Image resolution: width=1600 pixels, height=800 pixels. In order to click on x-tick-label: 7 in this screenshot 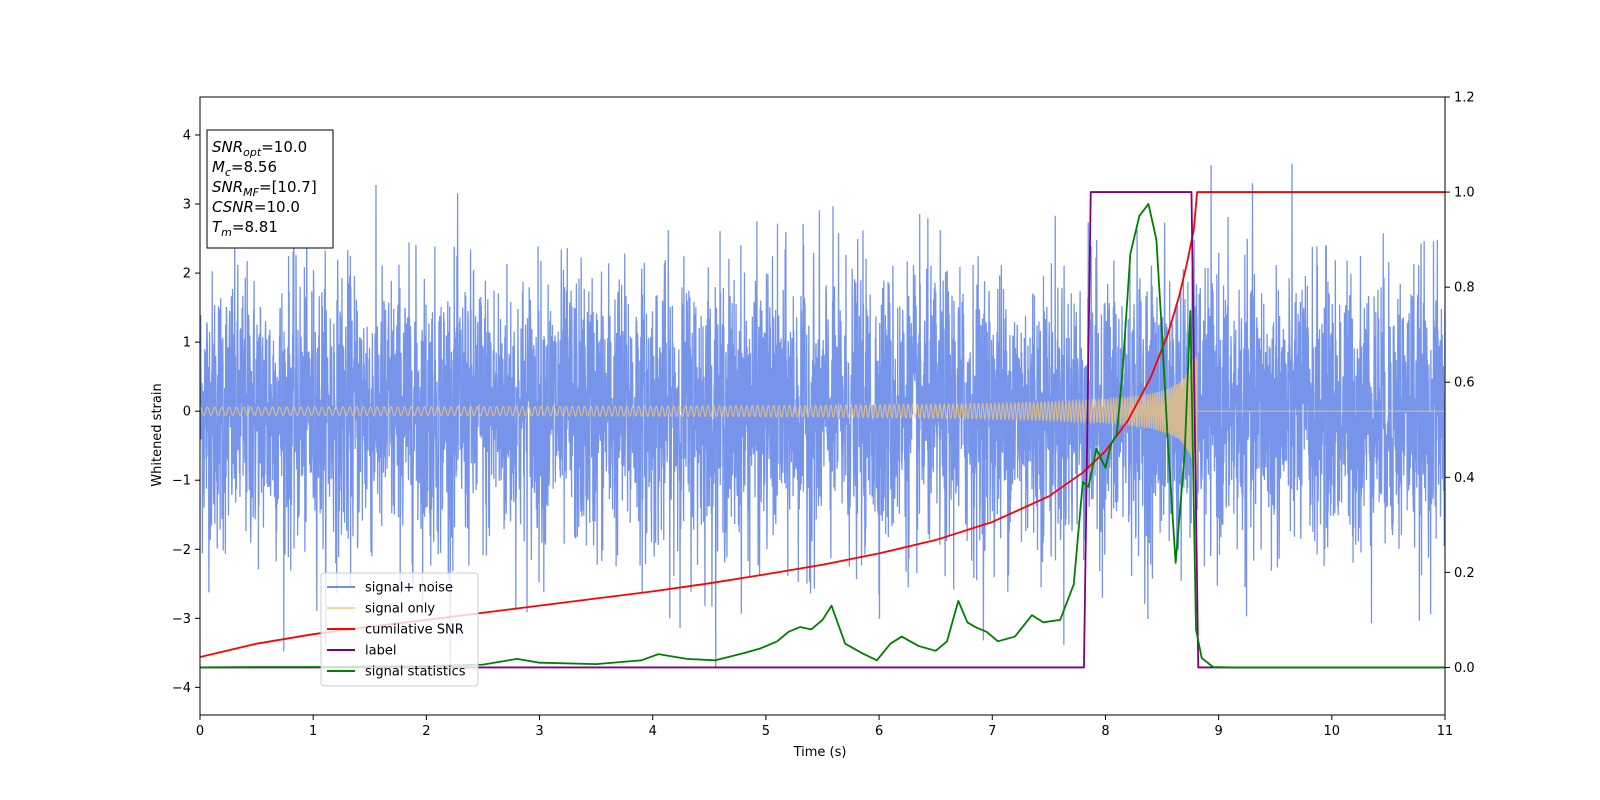, I will do `click(992, 731)`.